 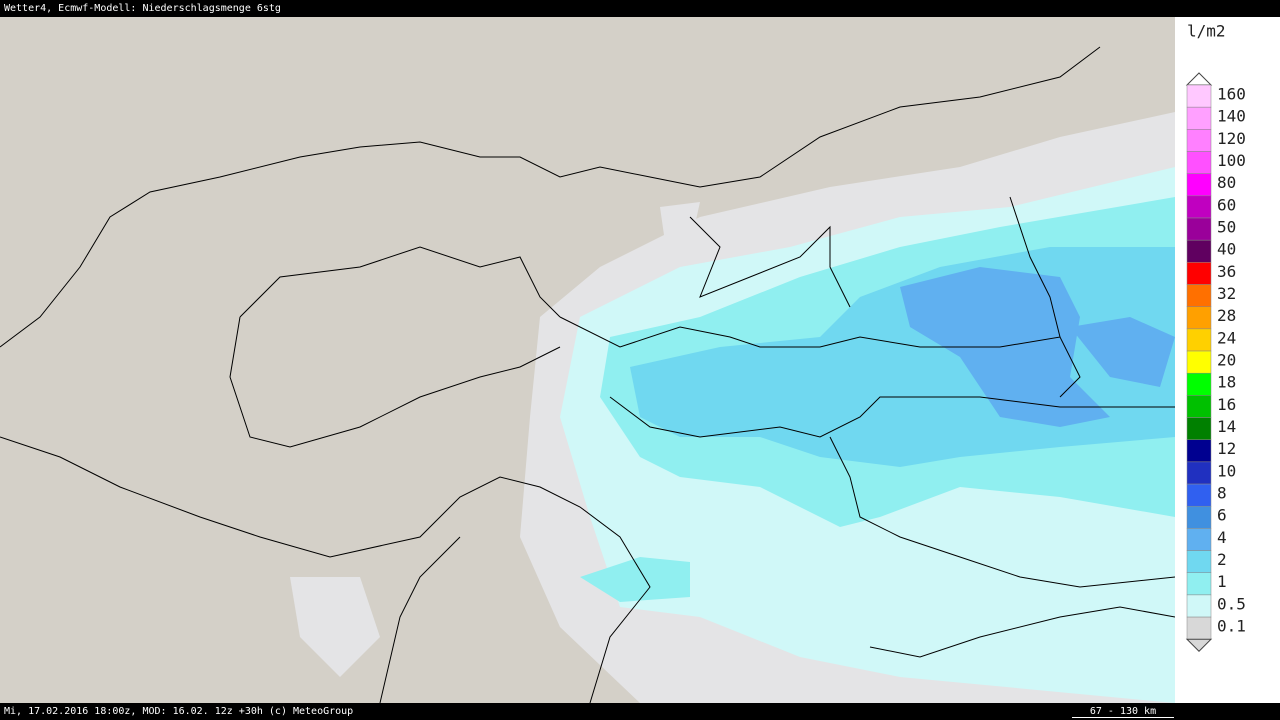 What do you see at coordinates (1222, 515) in the screenshot?
I see `legend-label: 6` at bounding box center [1222, 515].